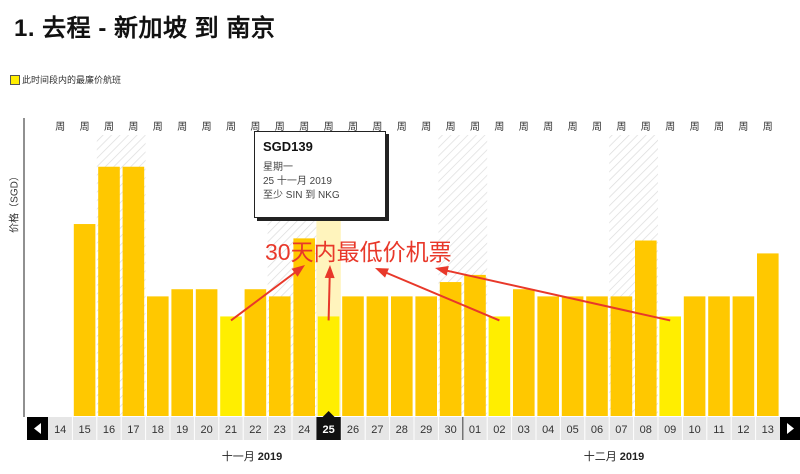  Describe the element at coordinates (377, 430) in the screenshot. I see `date-tick-label: 27` at that location.